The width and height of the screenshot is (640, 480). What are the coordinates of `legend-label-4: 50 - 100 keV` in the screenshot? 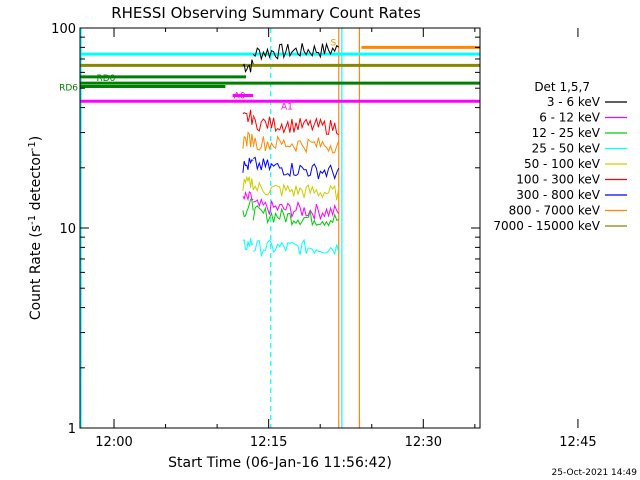 It's located at (562, 164).